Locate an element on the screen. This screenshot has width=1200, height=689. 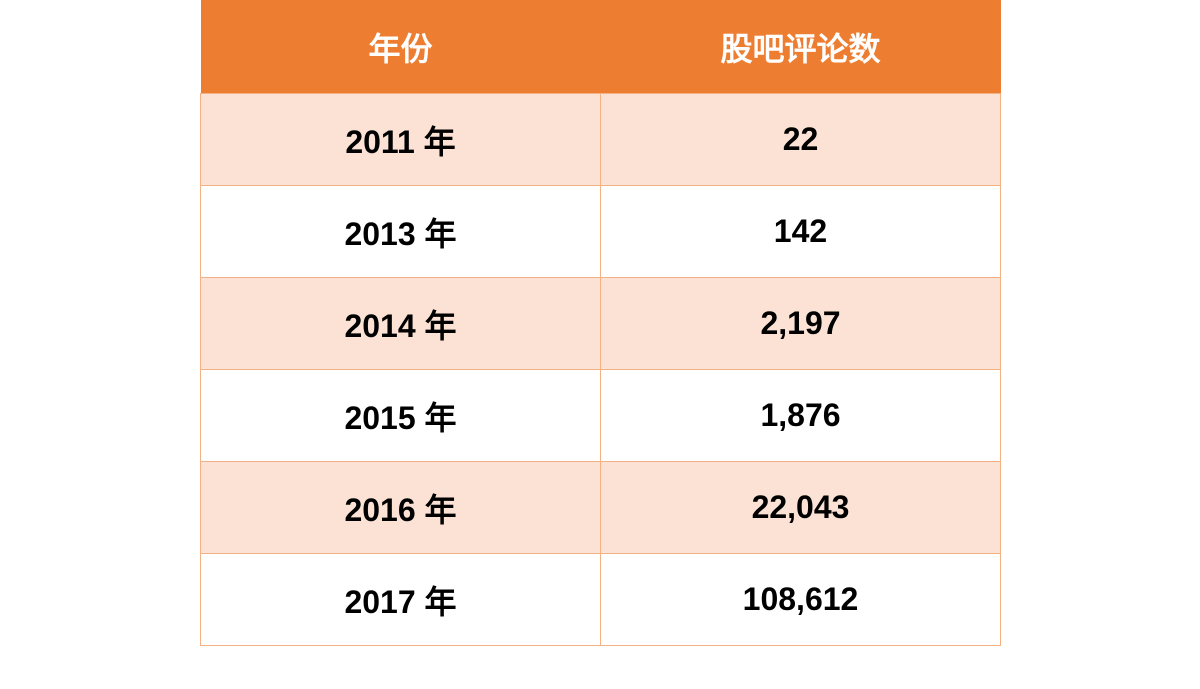
table-row: 2011 年 22 is located at coordinates (600, 139).